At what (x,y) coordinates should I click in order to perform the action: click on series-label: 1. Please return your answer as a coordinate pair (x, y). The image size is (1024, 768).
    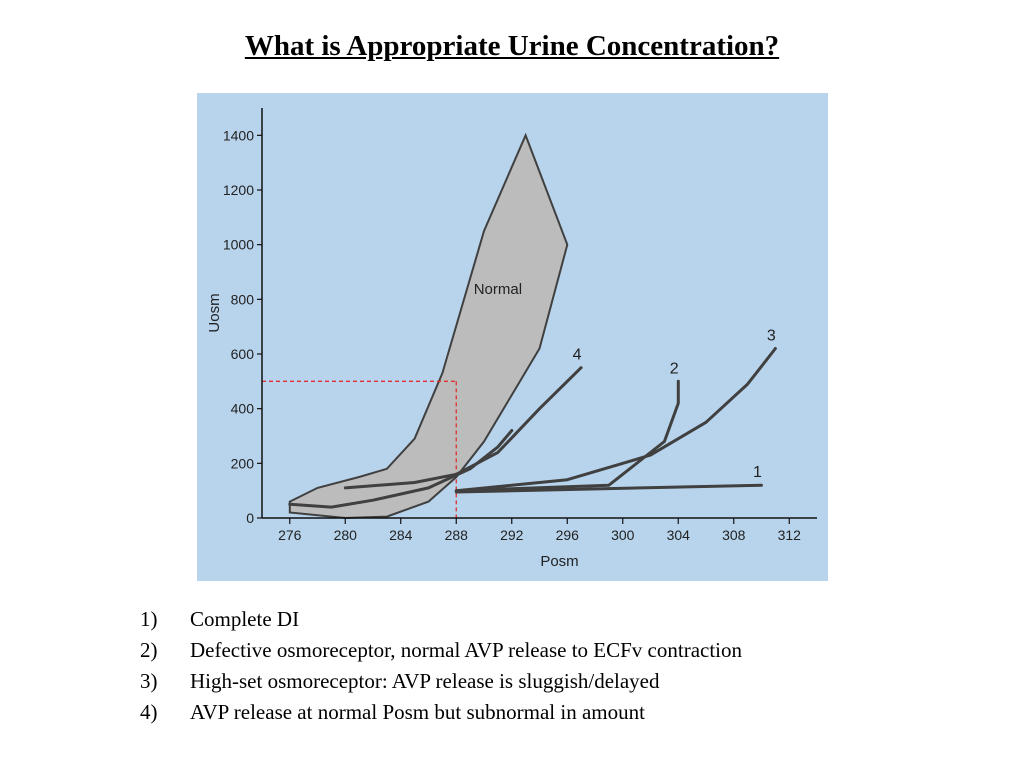
    Looking at the image, I should click on (757, 472).